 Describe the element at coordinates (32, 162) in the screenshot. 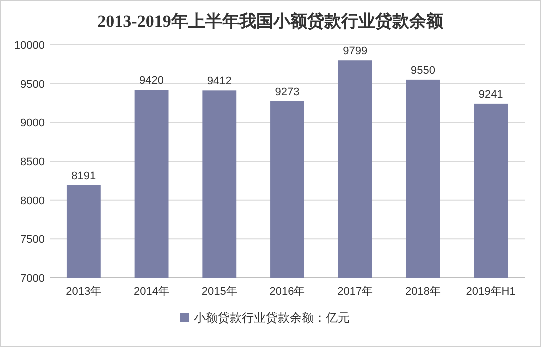

I see `y-tick-label: 8500` at that location.